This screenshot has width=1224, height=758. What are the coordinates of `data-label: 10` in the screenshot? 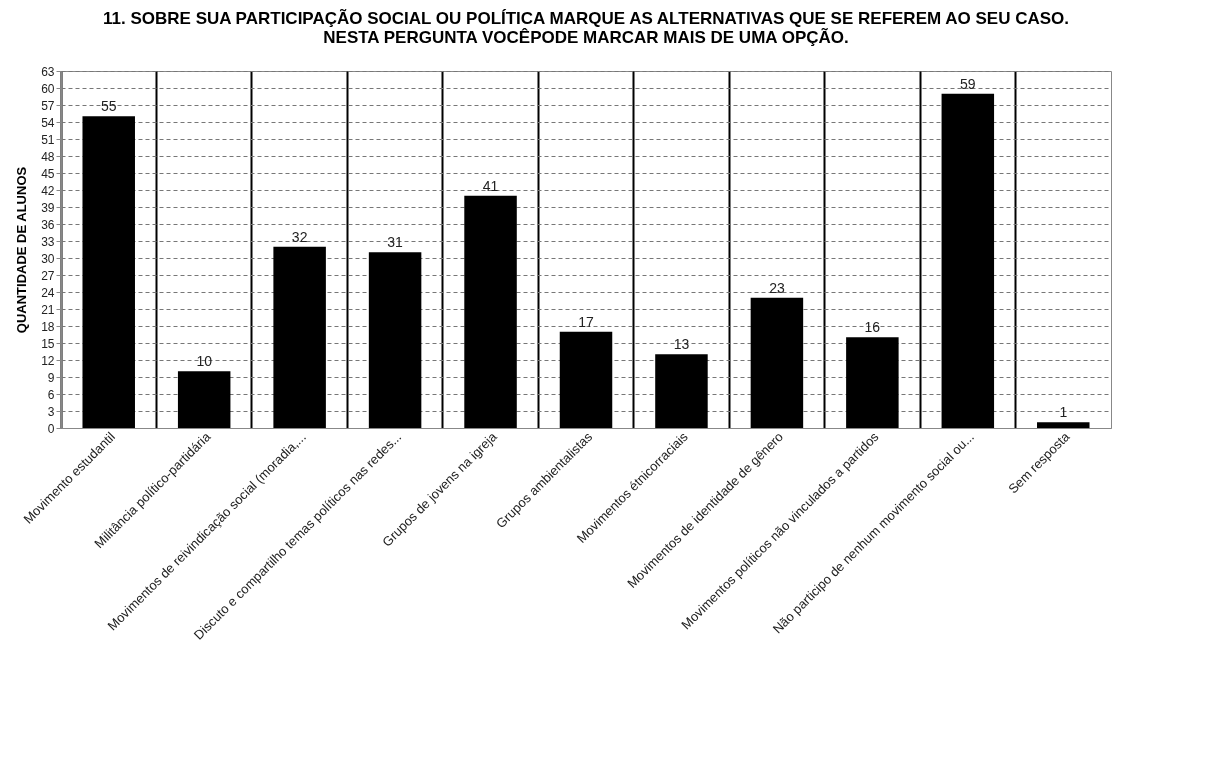 It's located at (204, 361).